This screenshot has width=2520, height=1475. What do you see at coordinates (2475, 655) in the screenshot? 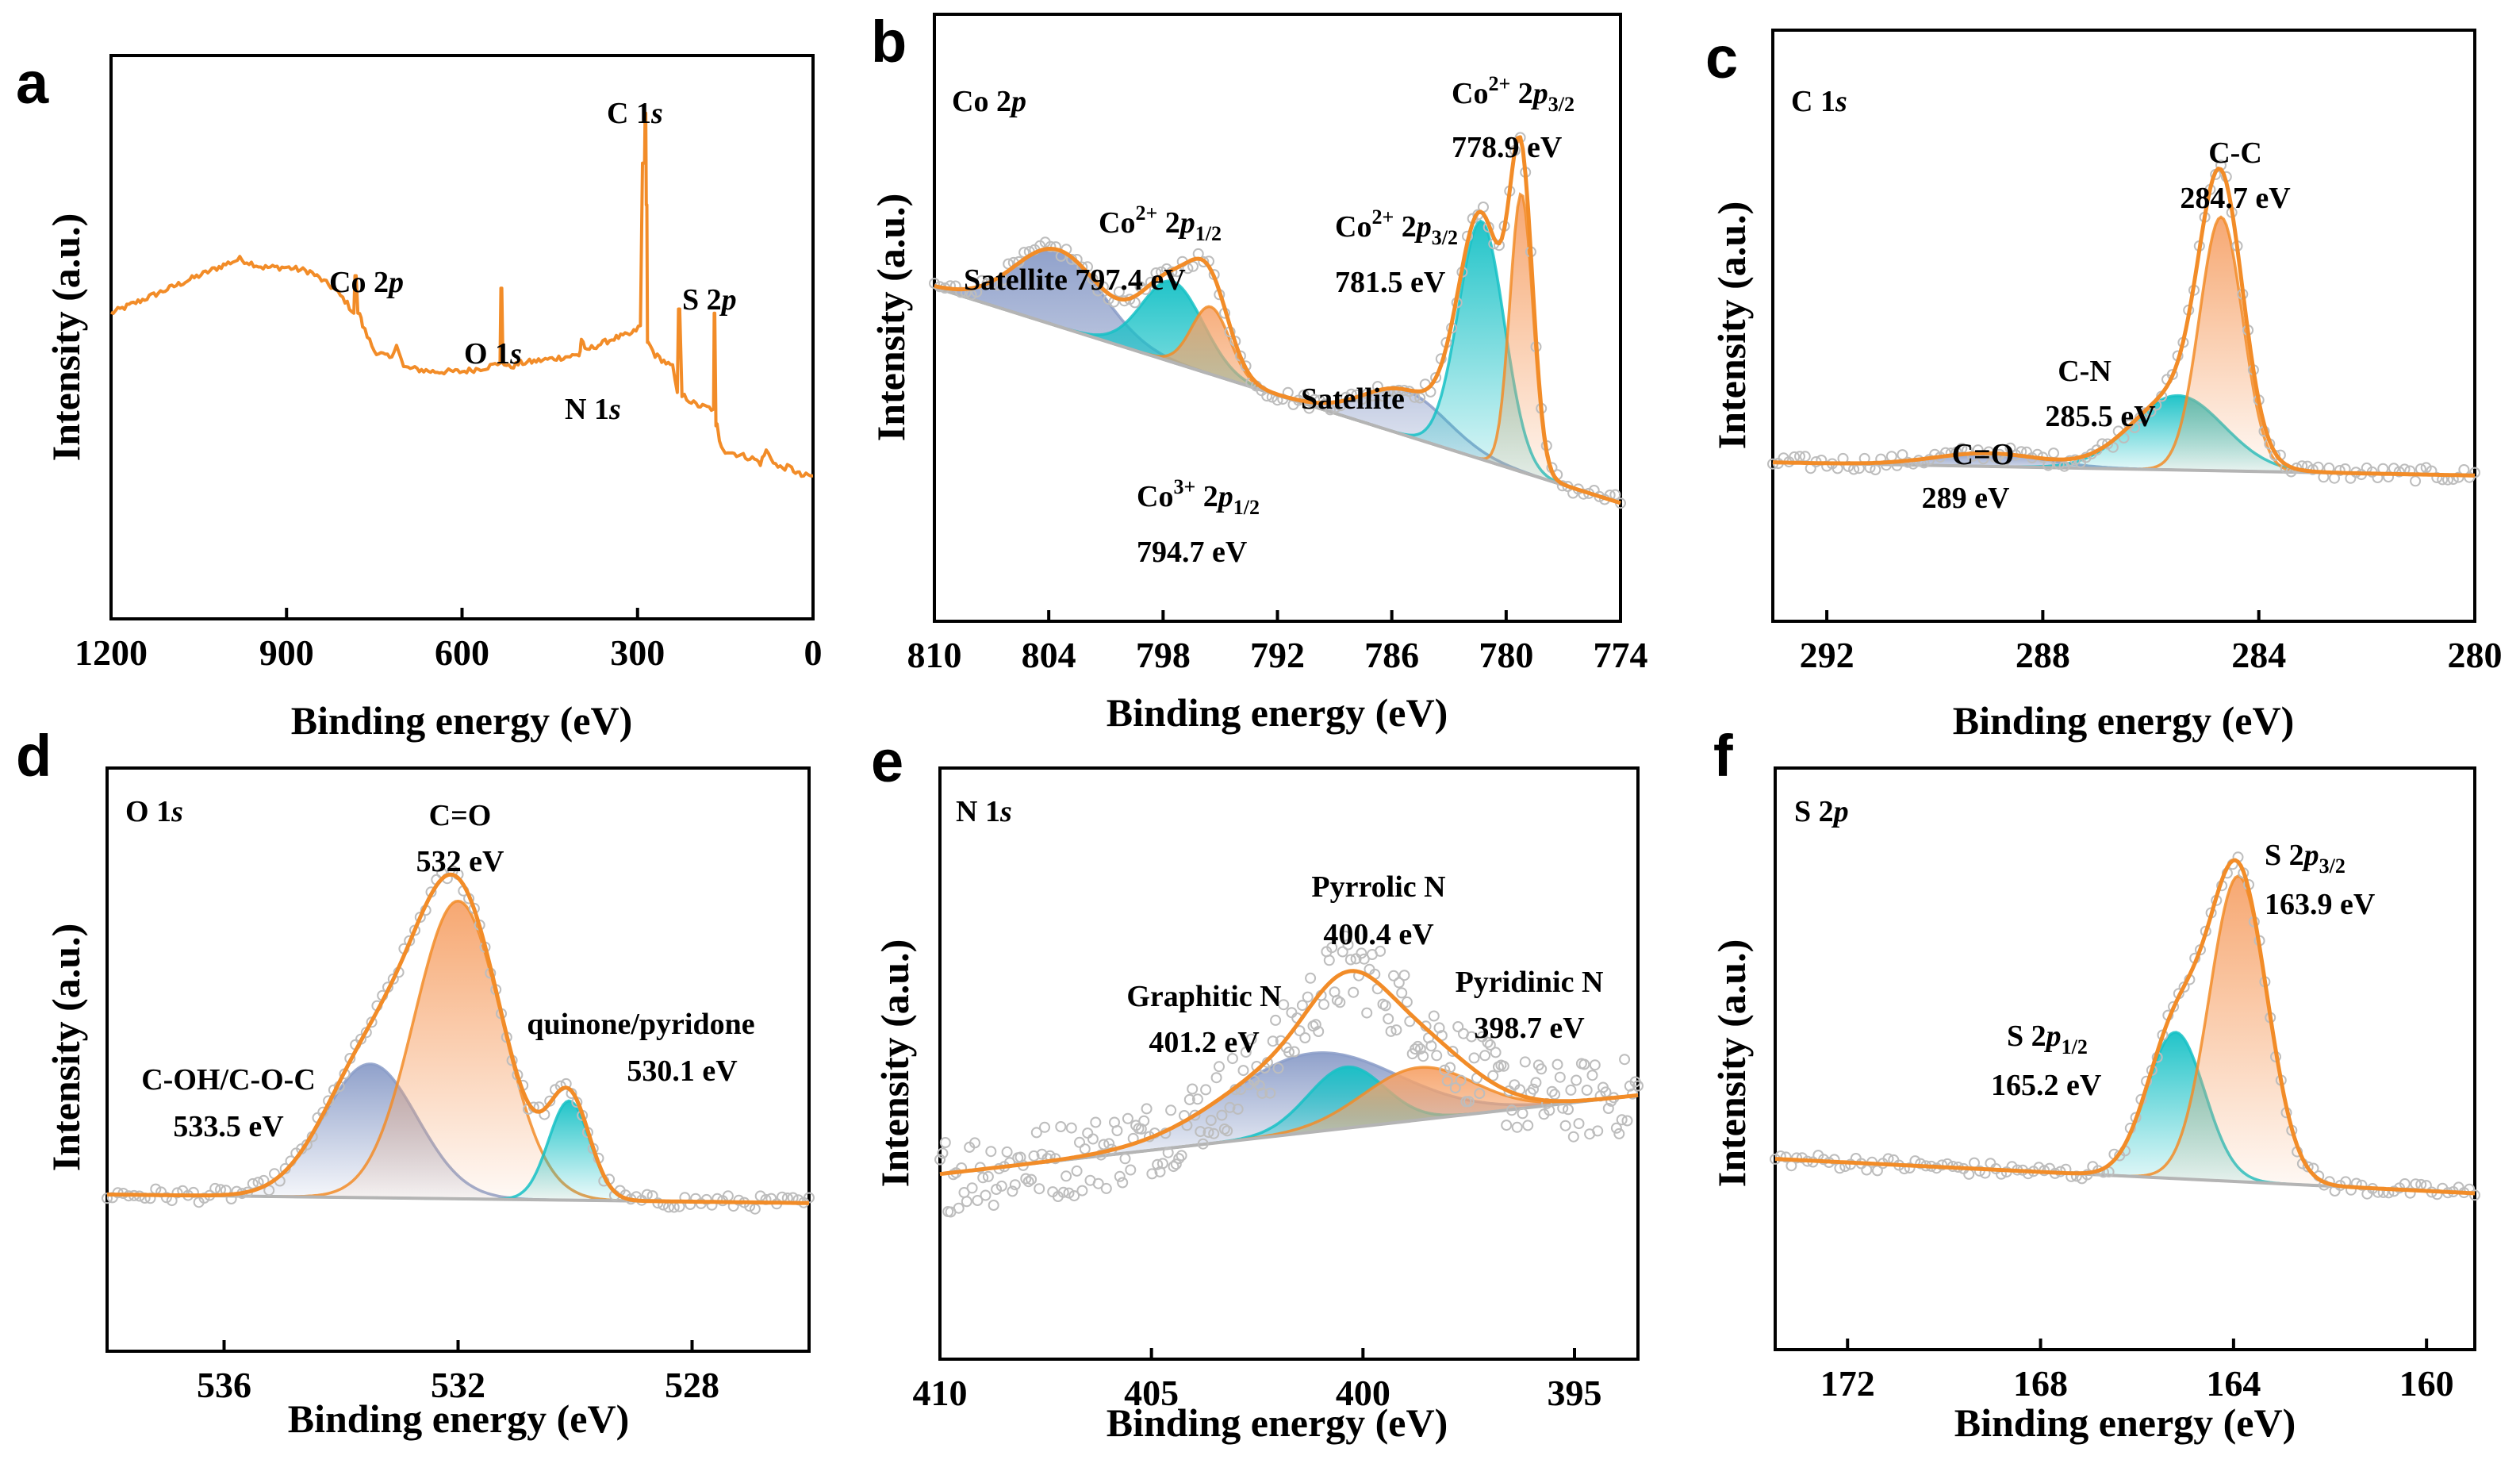
I see `x-tick-label: 280` at bounding box center [2475, 655].